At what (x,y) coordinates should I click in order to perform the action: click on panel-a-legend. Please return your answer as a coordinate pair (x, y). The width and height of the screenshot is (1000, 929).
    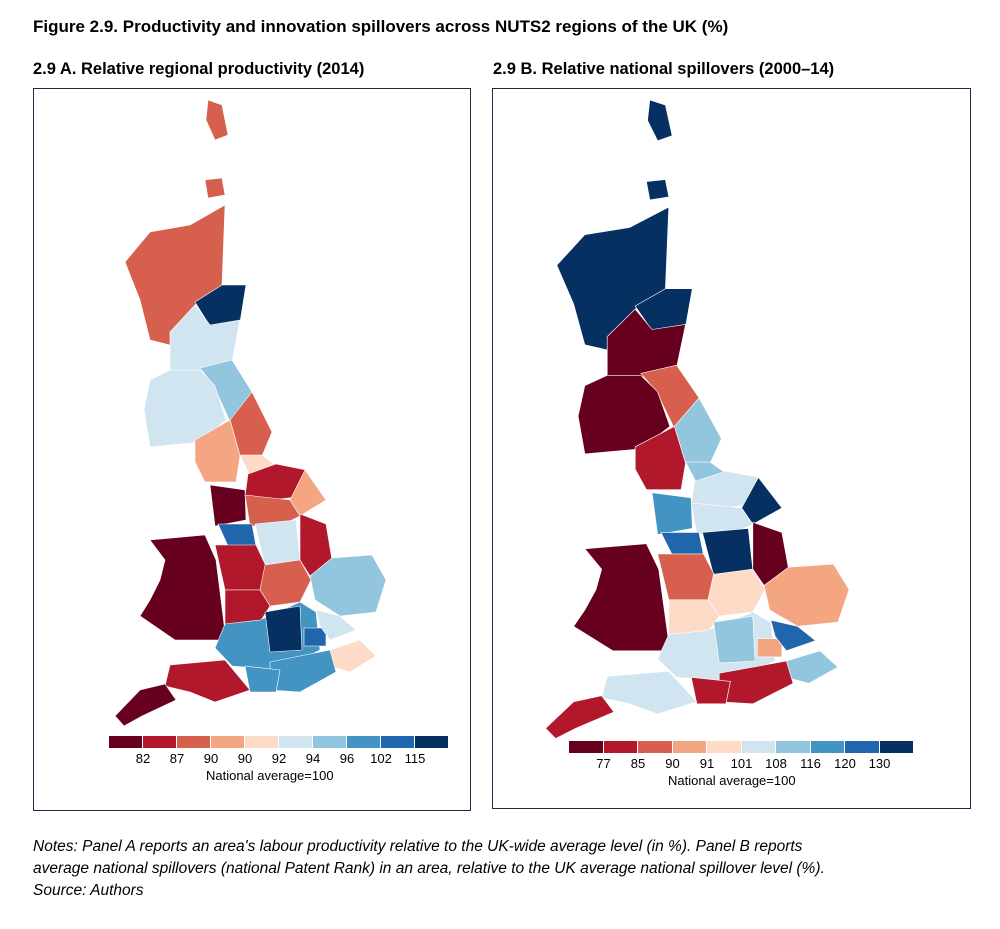
    Looking at the image, I should click on (279, 742).